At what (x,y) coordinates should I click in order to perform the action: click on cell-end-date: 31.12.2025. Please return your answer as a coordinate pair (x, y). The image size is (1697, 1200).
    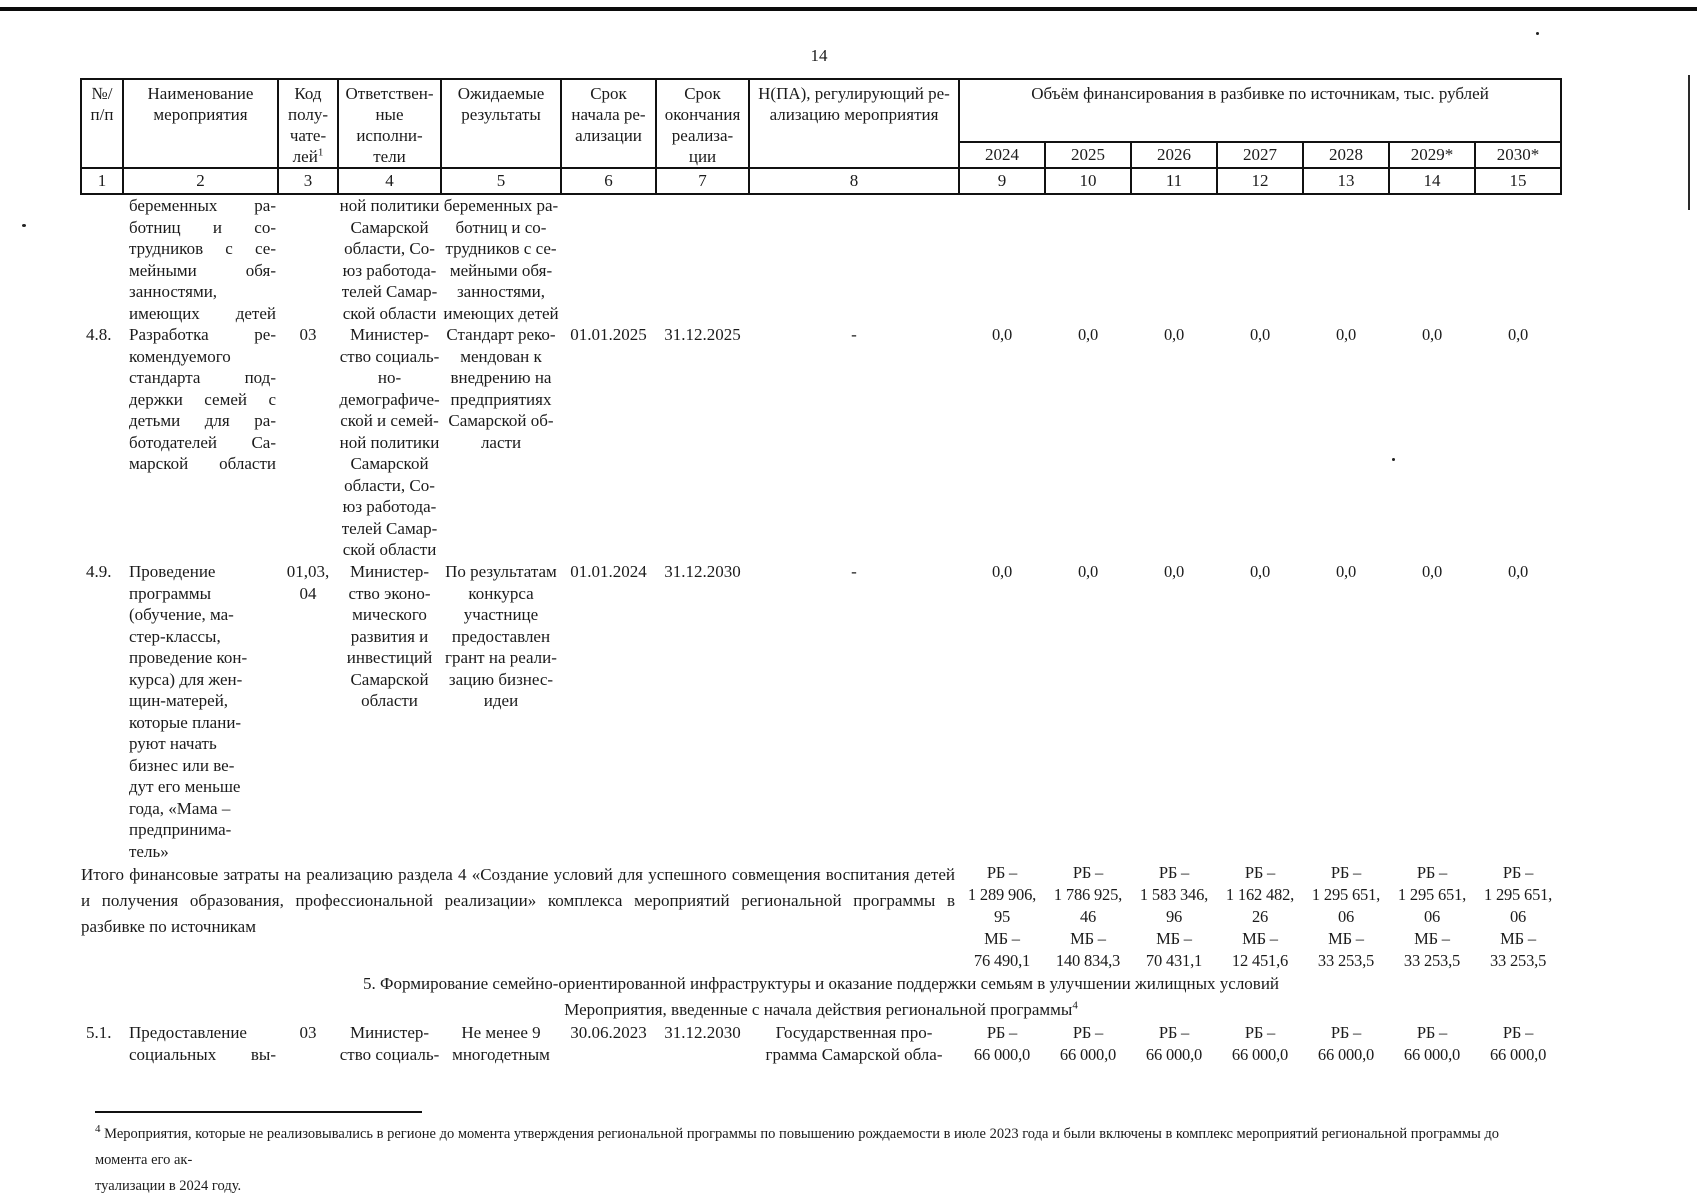
    Looking at the image, I should click on (702, 334).